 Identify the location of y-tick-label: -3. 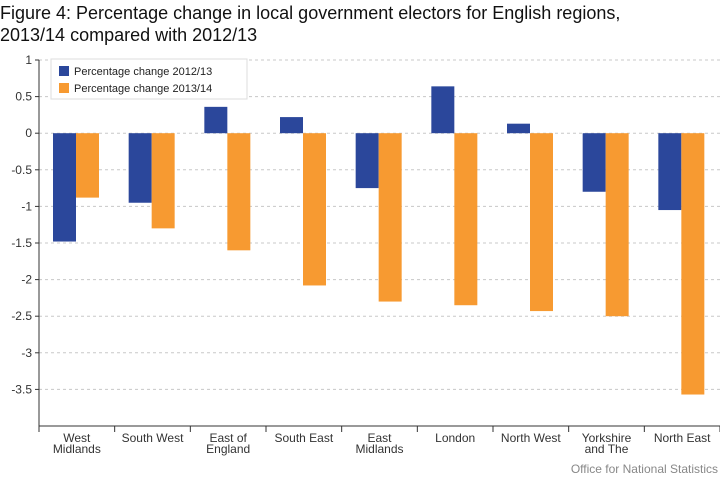
(26, 353).